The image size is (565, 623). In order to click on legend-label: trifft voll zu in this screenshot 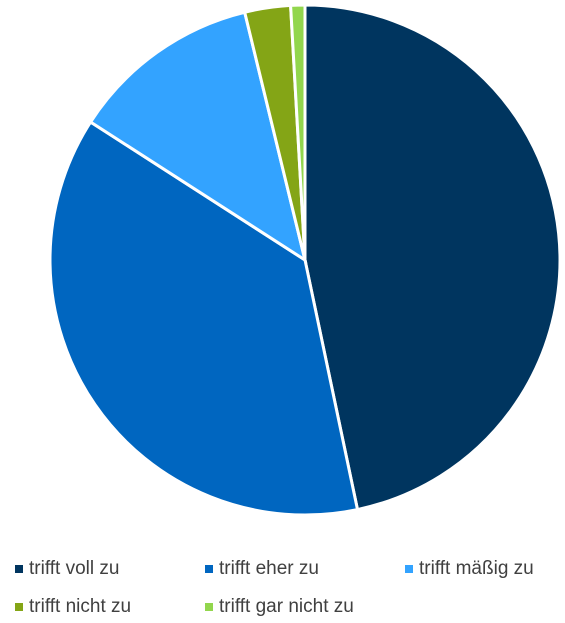, I will do `click(74, 568)`.